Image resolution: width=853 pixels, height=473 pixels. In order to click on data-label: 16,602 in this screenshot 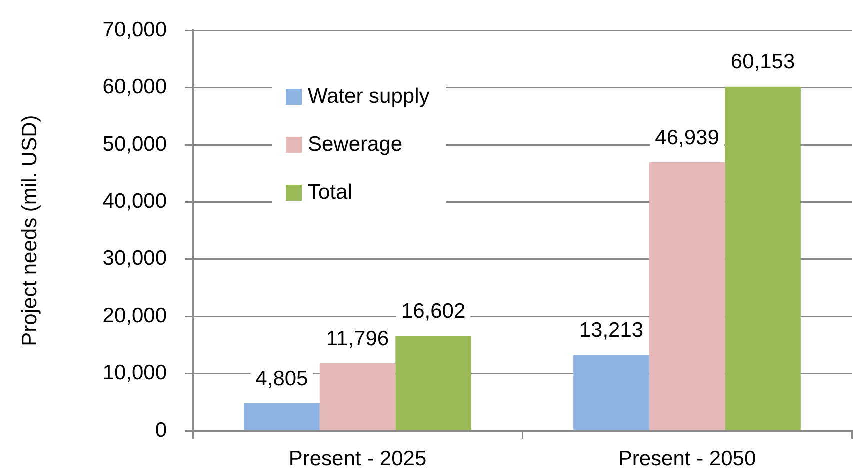, I will do `click(433, 311)`.